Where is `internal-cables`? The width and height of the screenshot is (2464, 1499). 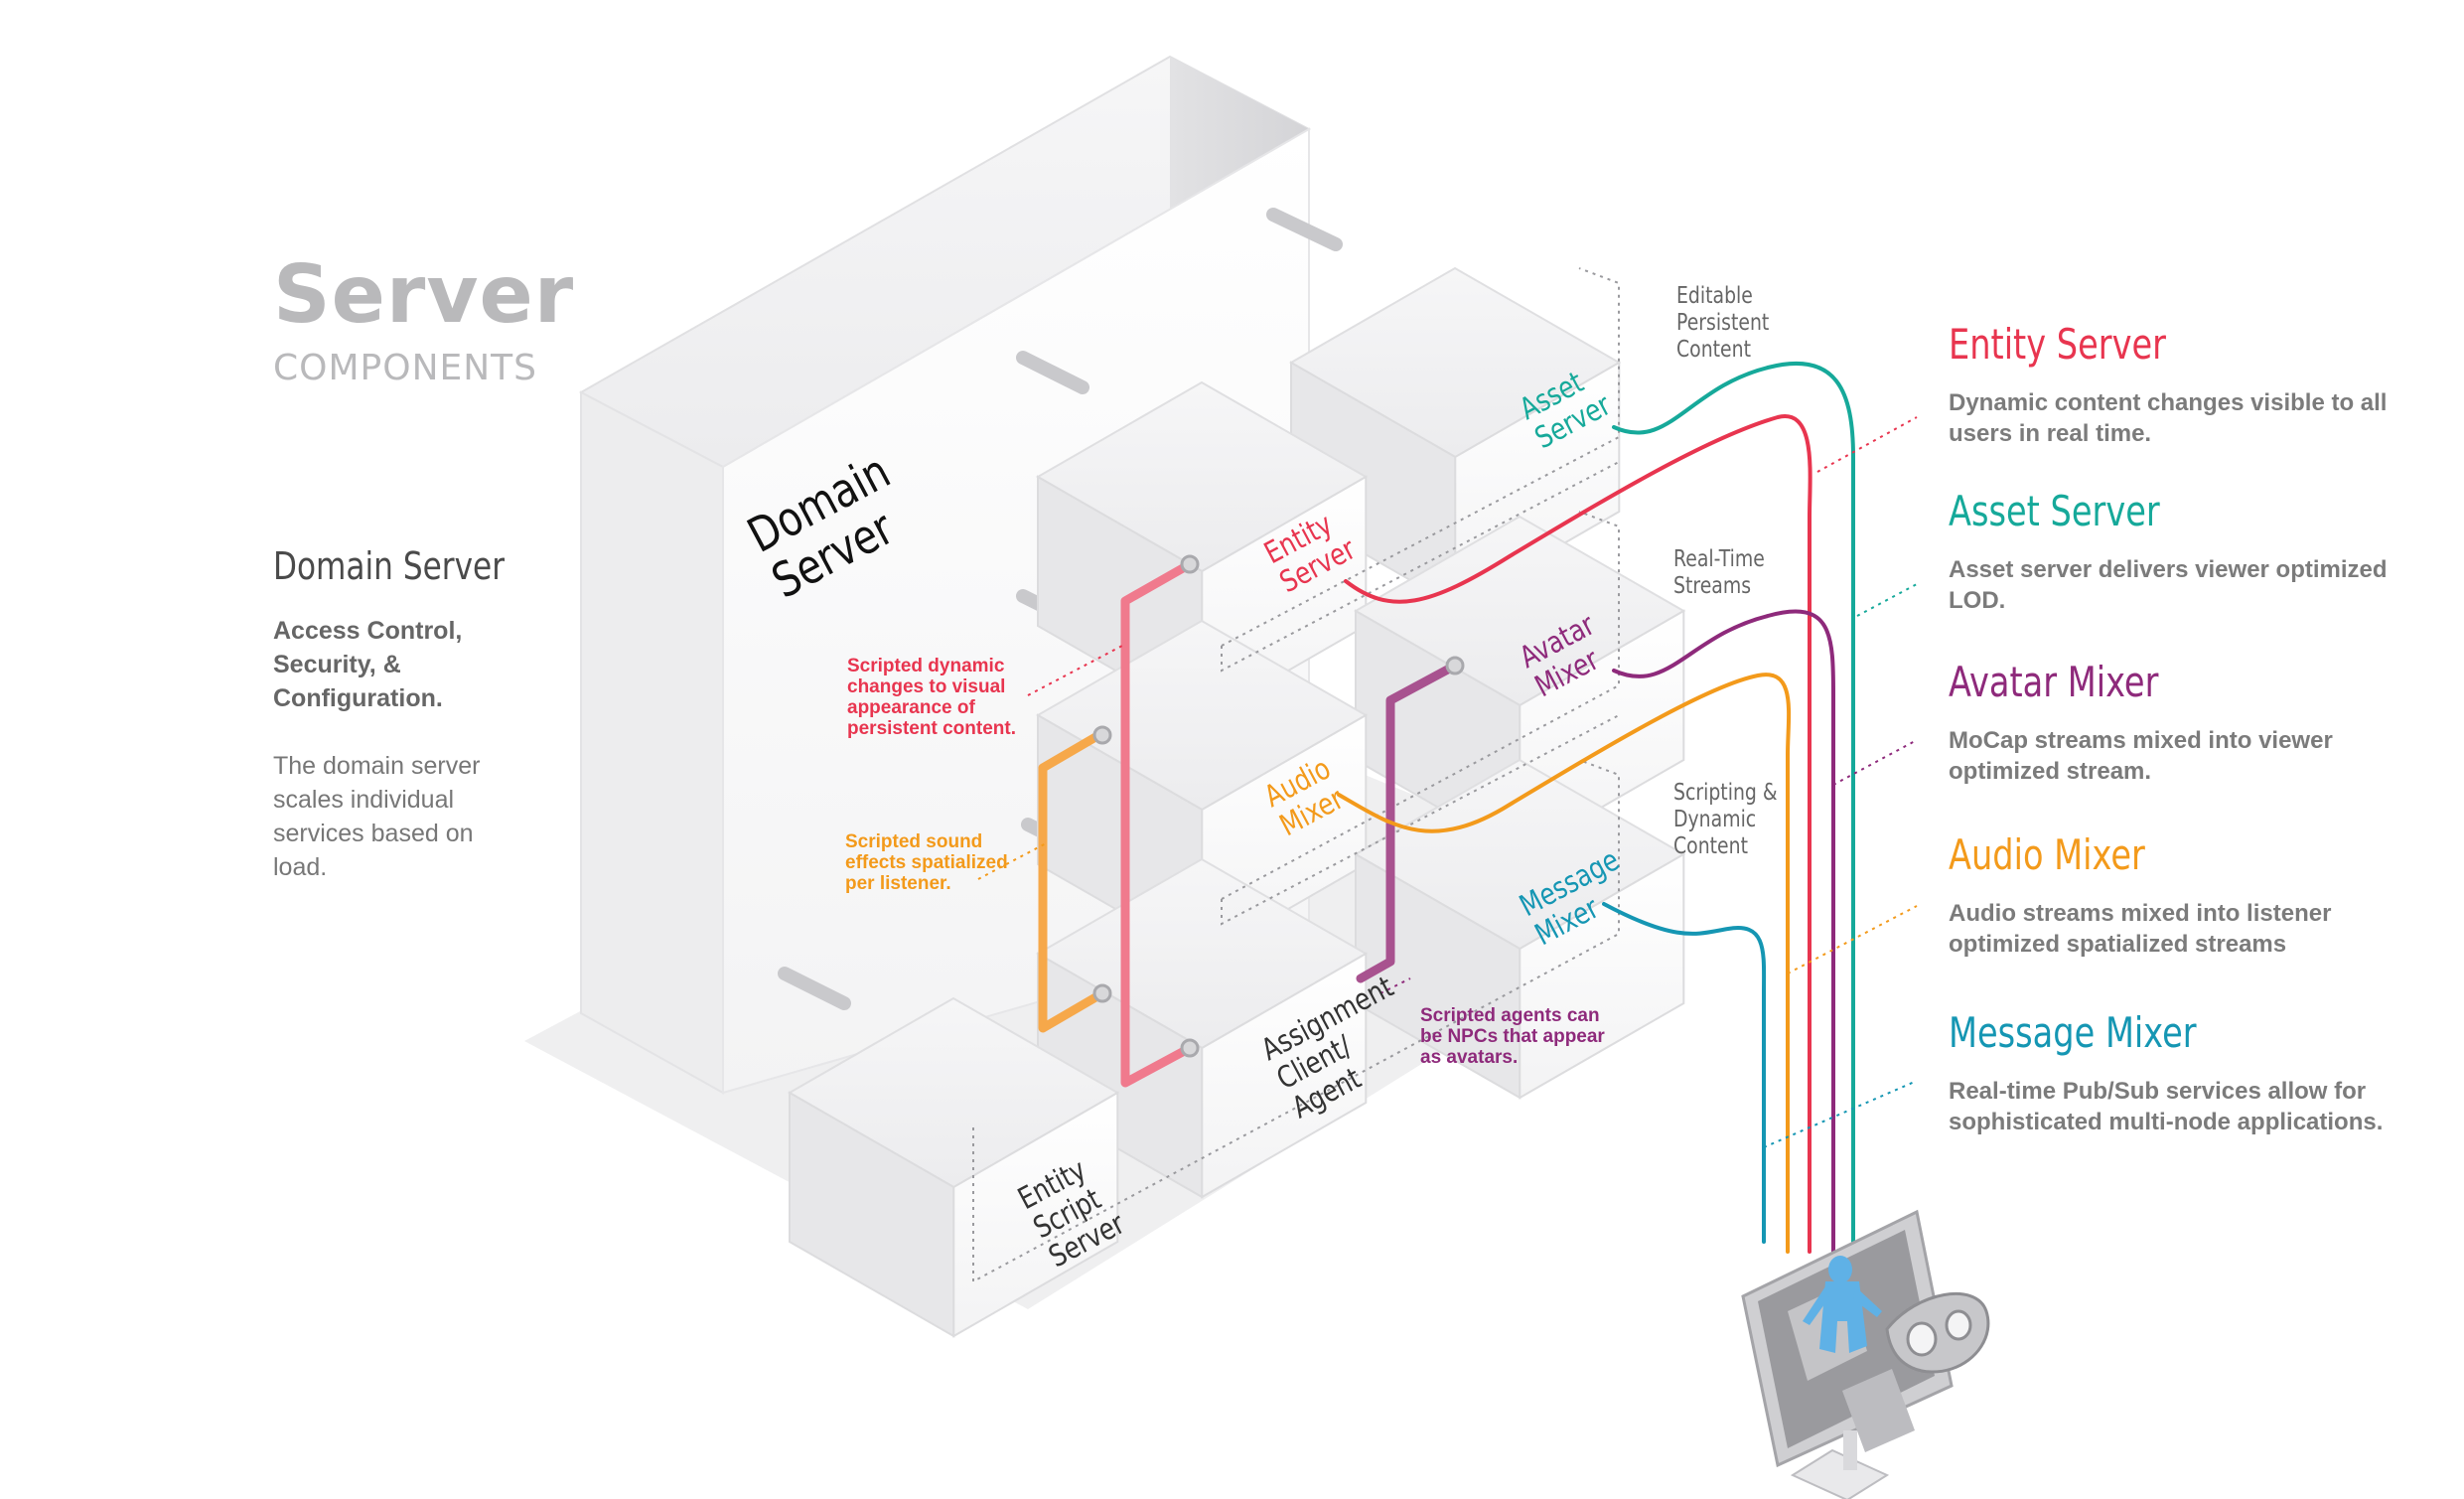 internal-cables is located at coordinates (1249, 823).